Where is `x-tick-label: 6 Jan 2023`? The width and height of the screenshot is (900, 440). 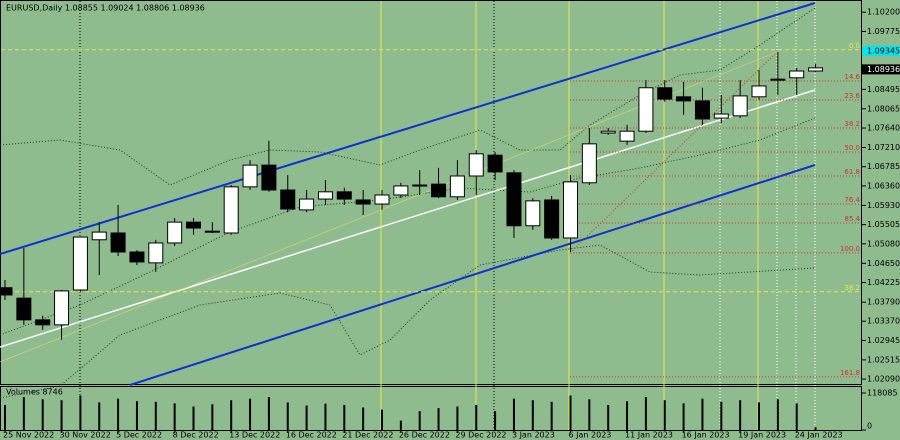 x-tick-label: 6 Jan 2023 is located at coordinates (590, 435).